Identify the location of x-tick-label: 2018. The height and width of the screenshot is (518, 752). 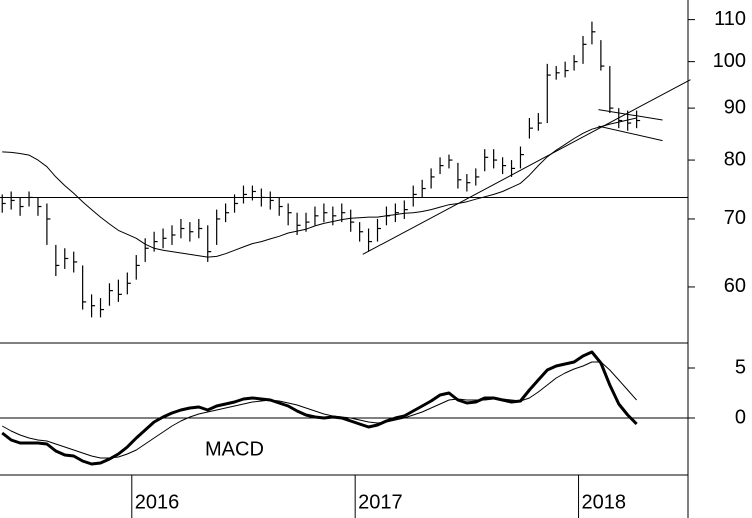
(604, 502).